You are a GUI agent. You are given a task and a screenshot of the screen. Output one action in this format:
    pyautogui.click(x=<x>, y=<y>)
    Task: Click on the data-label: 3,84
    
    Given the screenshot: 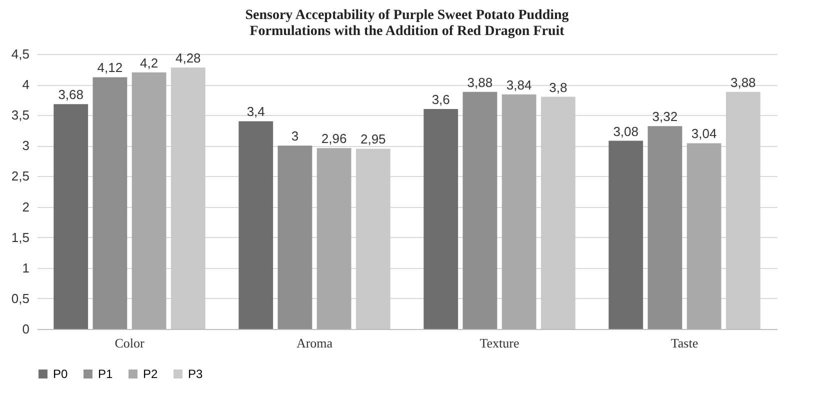 What is the action you would take?
    pyautogui.click(x=519, y=84)
    